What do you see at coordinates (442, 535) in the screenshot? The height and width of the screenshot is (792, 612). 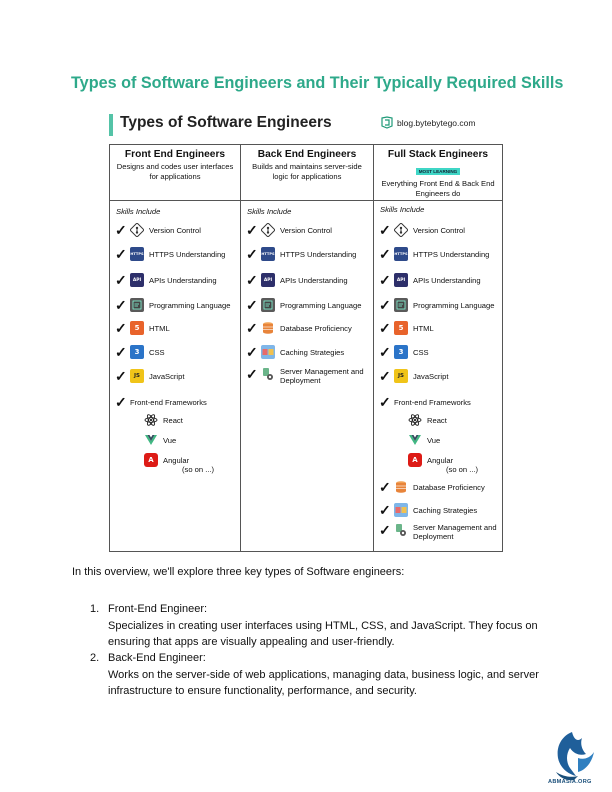 I see `skill-item: ✓ Server Management and Deployment` at bounding box center [442, 535].